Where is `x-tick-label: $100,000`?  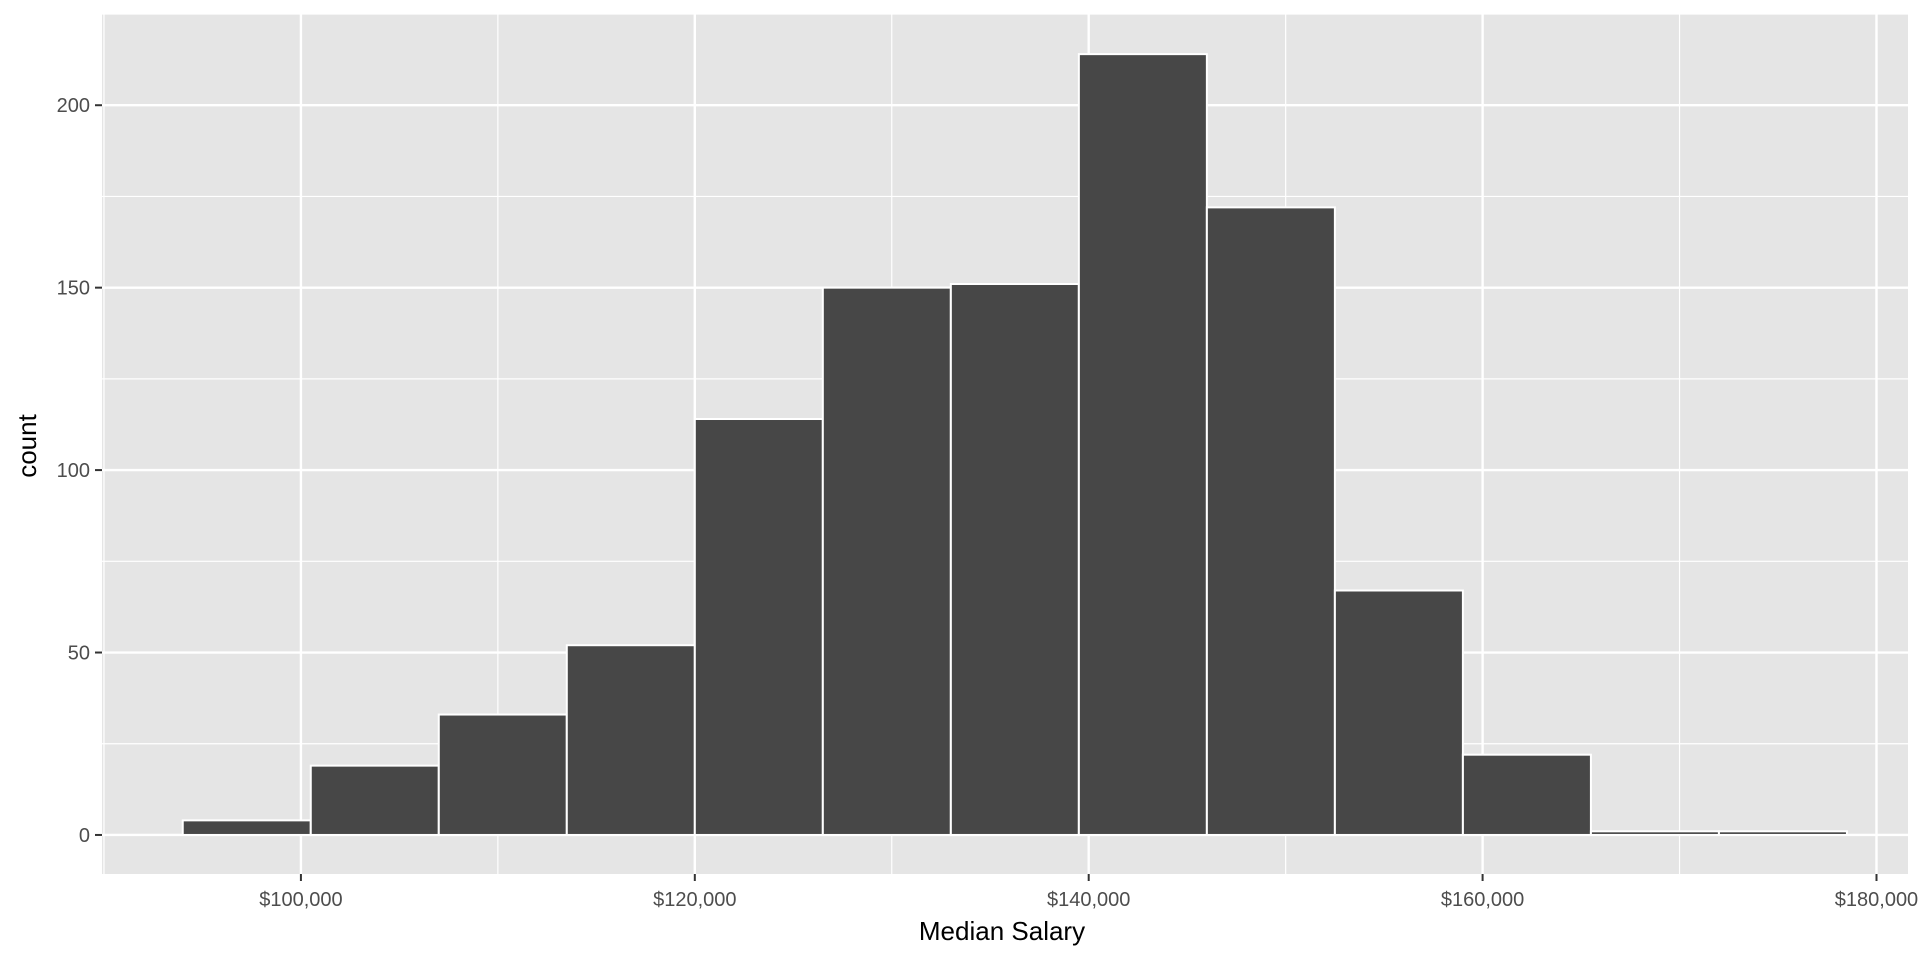
x-tick-label: $100,000 is located at coordinates (300, 900).